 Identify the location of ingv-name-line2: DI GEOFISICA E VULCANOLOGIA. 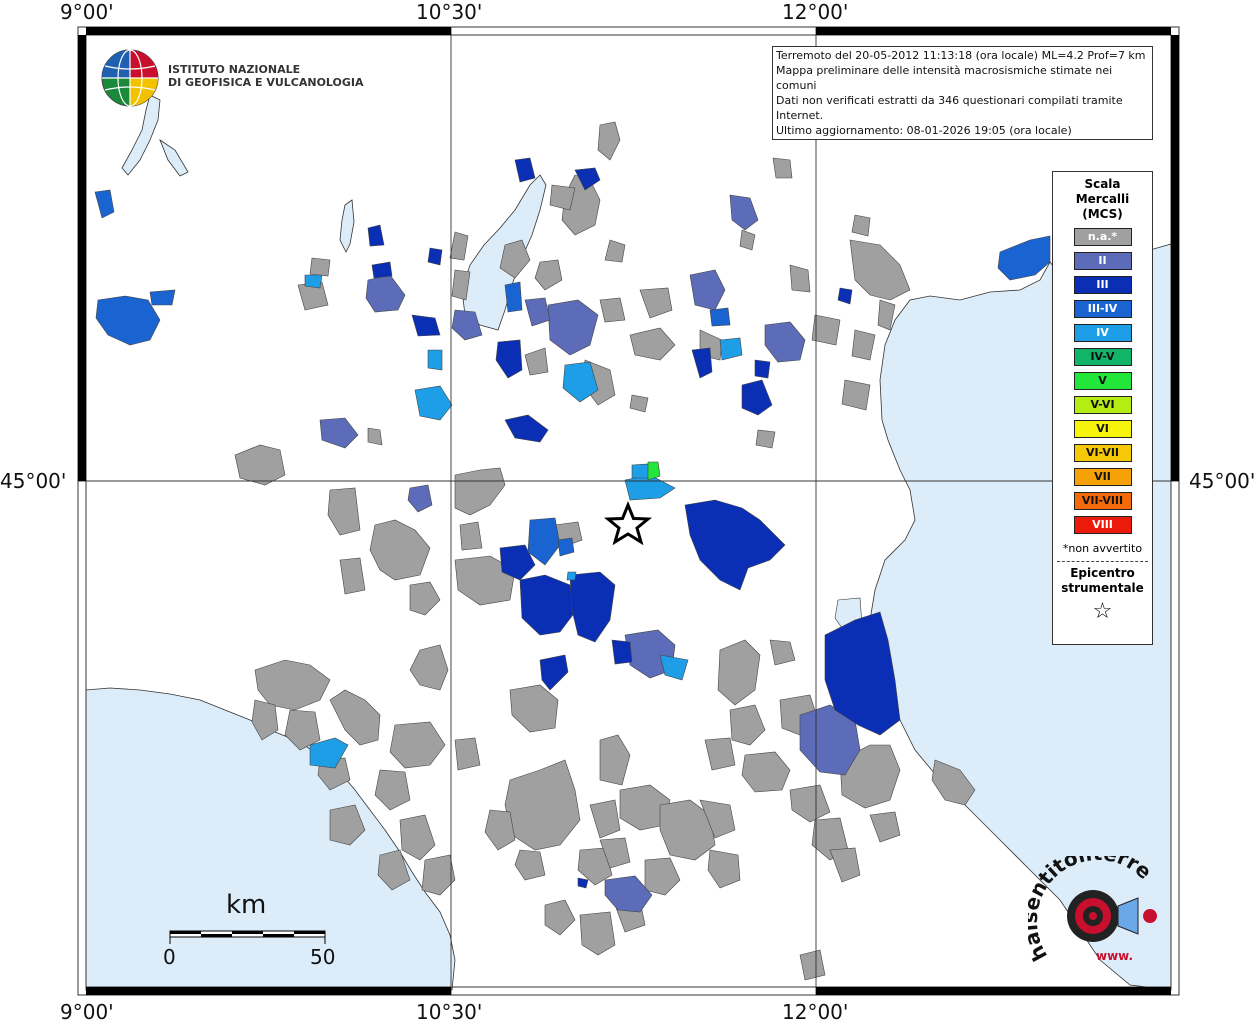
(266, 82).